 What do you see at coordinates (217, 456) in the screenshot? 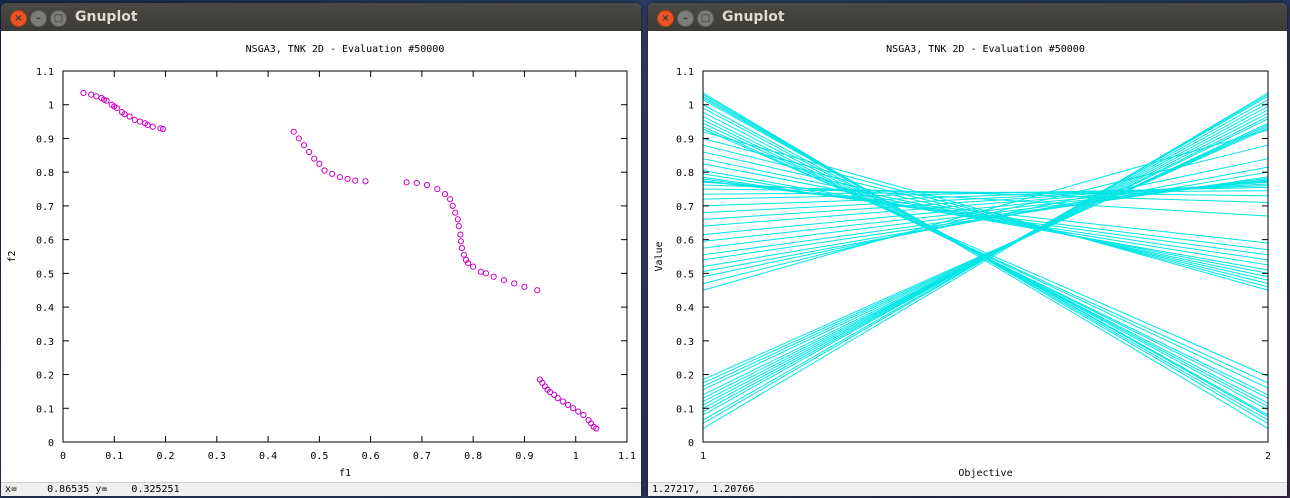
I see `x-tick-label: 0.3` at bounding box center [217, 456].